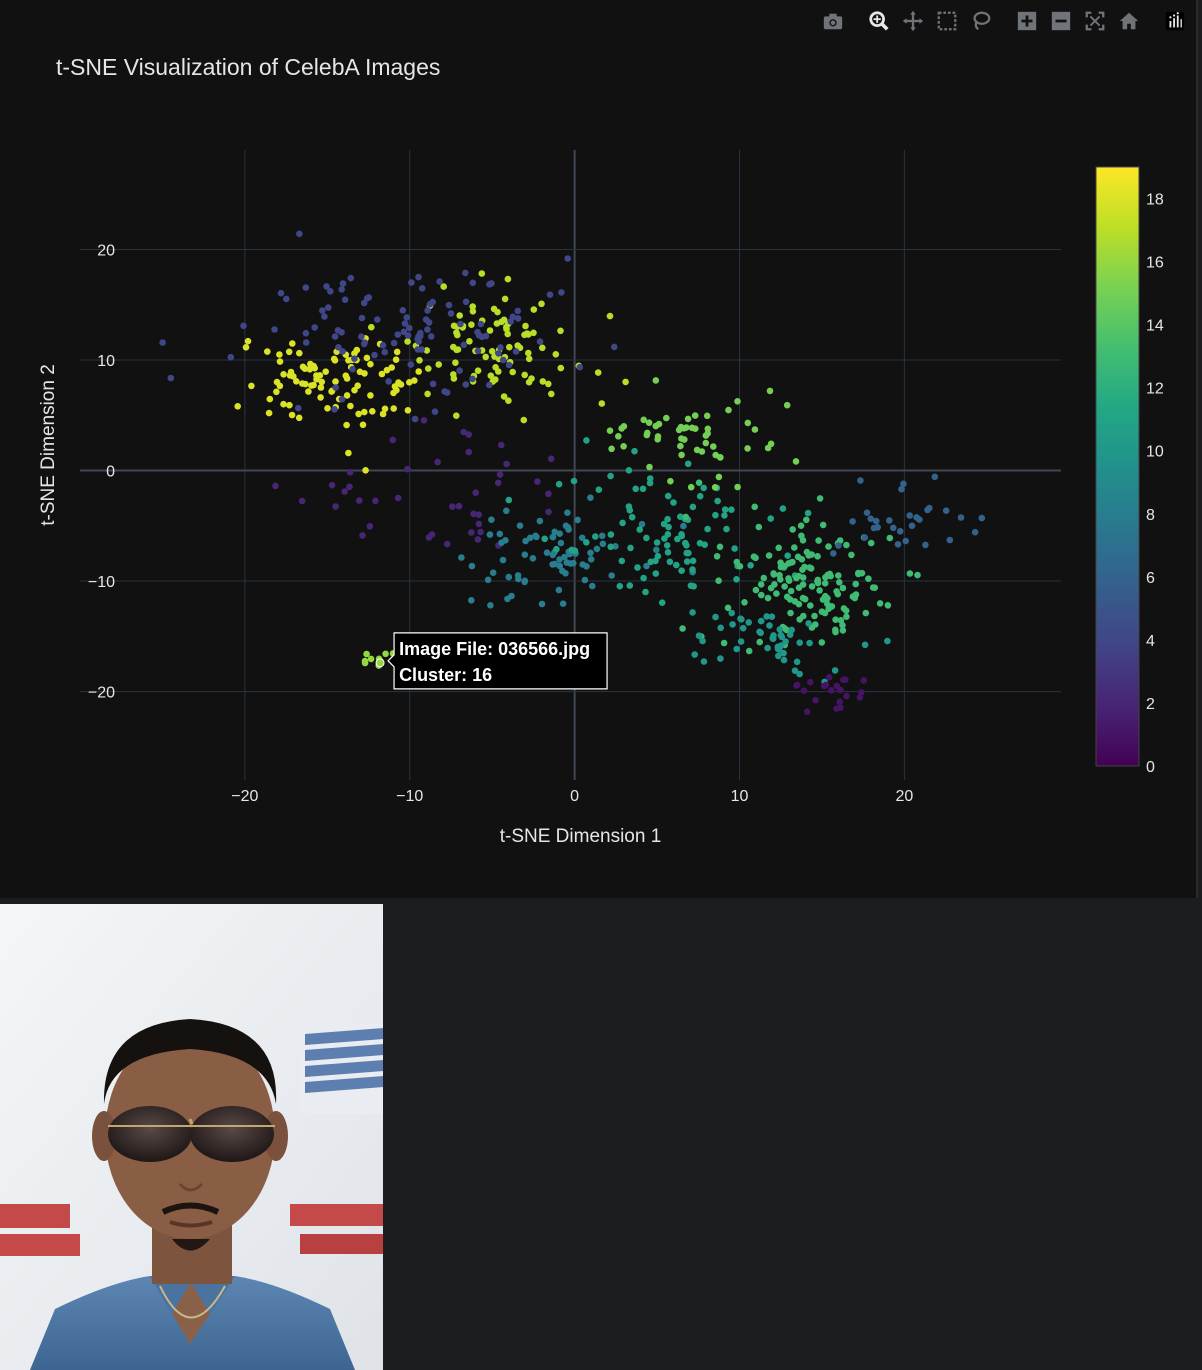 The width and height of the screenshot is (1202, 1370). What do you see at coordinates (947, 21) in the screenshot?
I see `box-select-icon` at bounding box center [947, 21].